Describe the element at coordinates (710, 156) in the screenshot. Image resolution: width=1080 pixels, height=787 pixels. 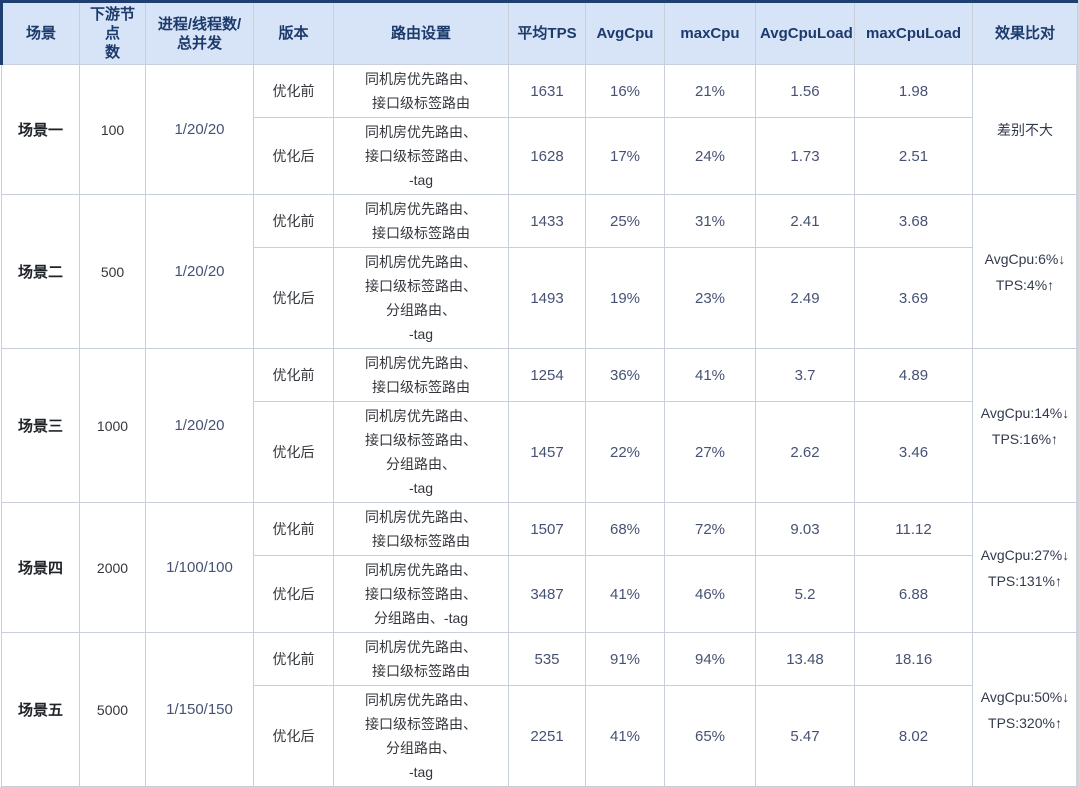
I see `maxcpu-cell: 24%` at that location.